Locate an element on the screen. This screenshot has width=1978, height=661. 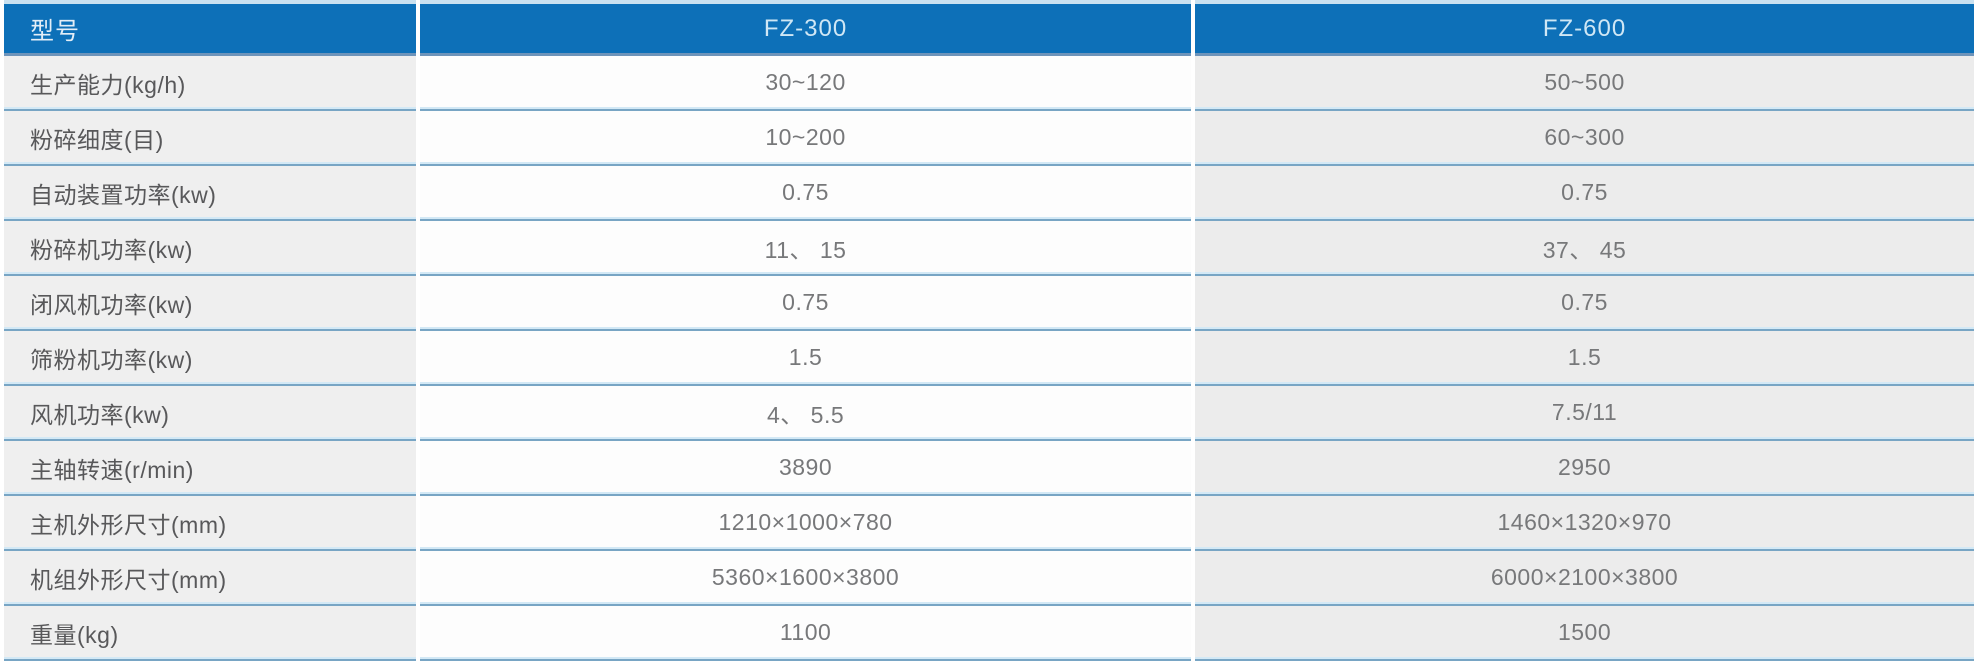
table-row: 粉碎细度(目) 10~200 60~300 is located at coordinates (989, 138).